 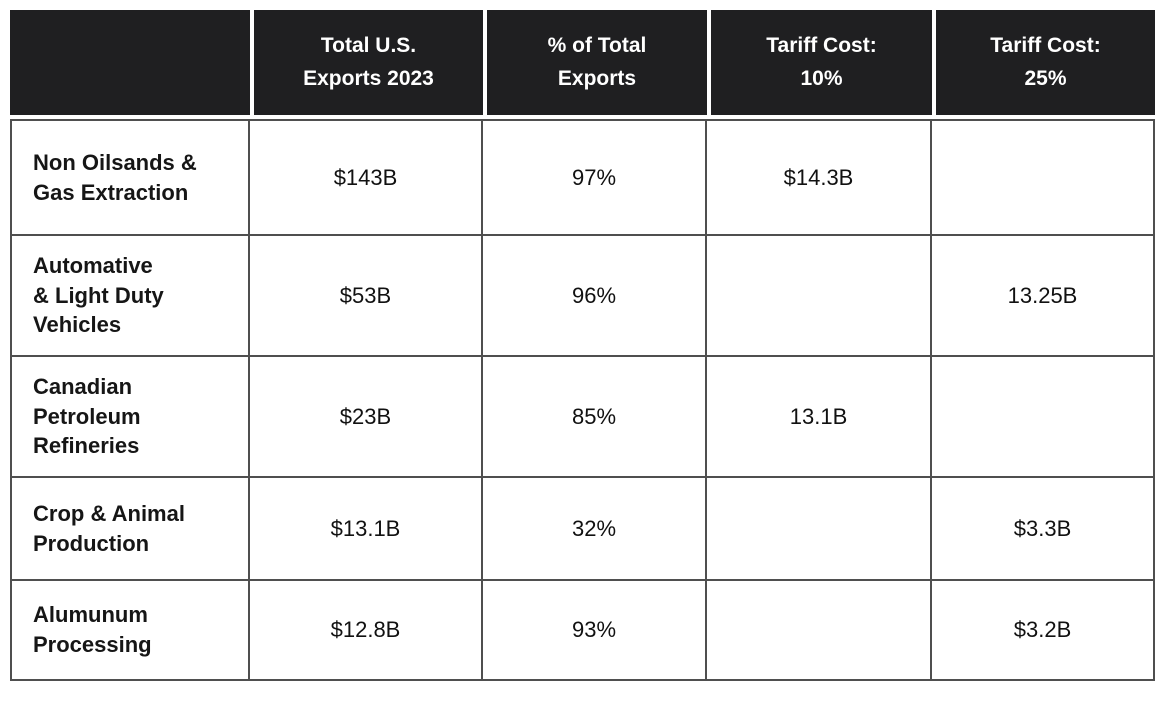 I want to click on header-cell-category, so click(x=130, y=64).